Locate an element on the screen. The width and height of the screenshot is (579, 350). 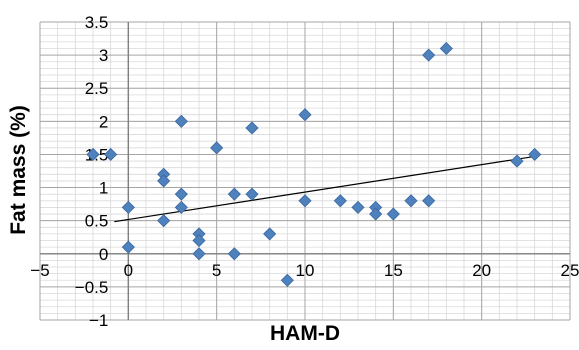
trendline-group is located at coordinates (324, 189).